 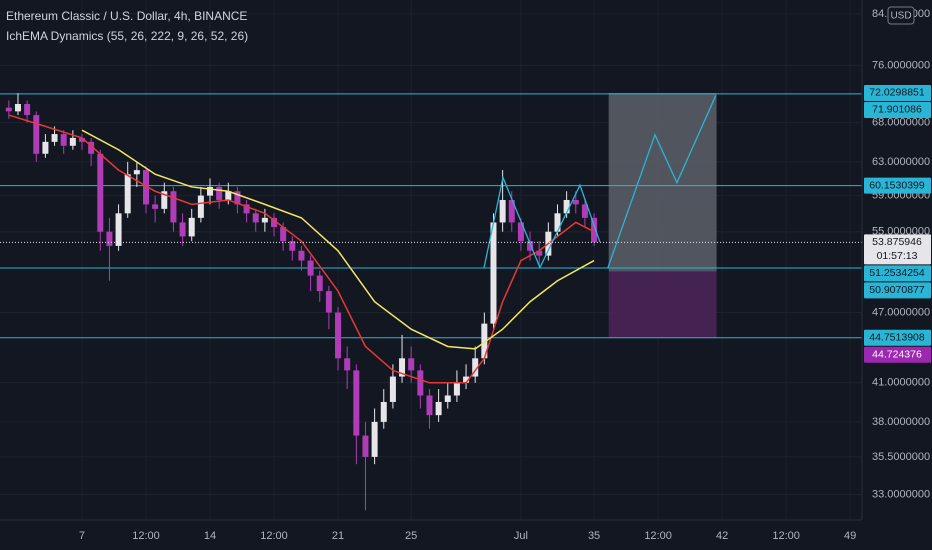 I want to click on x-tick-label: 21, so click(x=338, y=536).